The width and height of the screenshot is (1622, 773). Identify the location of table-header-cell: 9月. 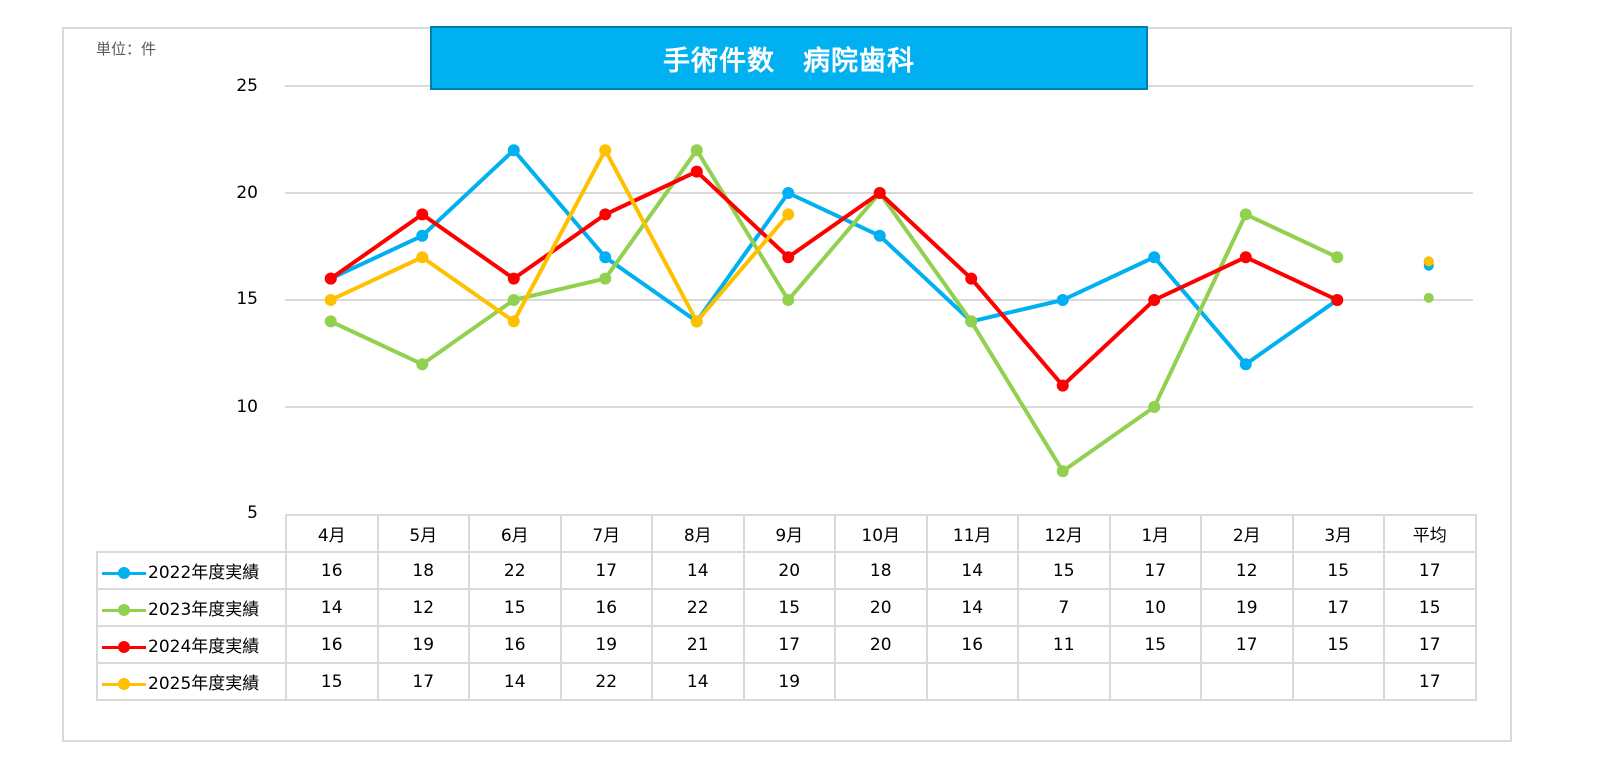
(789, 533).